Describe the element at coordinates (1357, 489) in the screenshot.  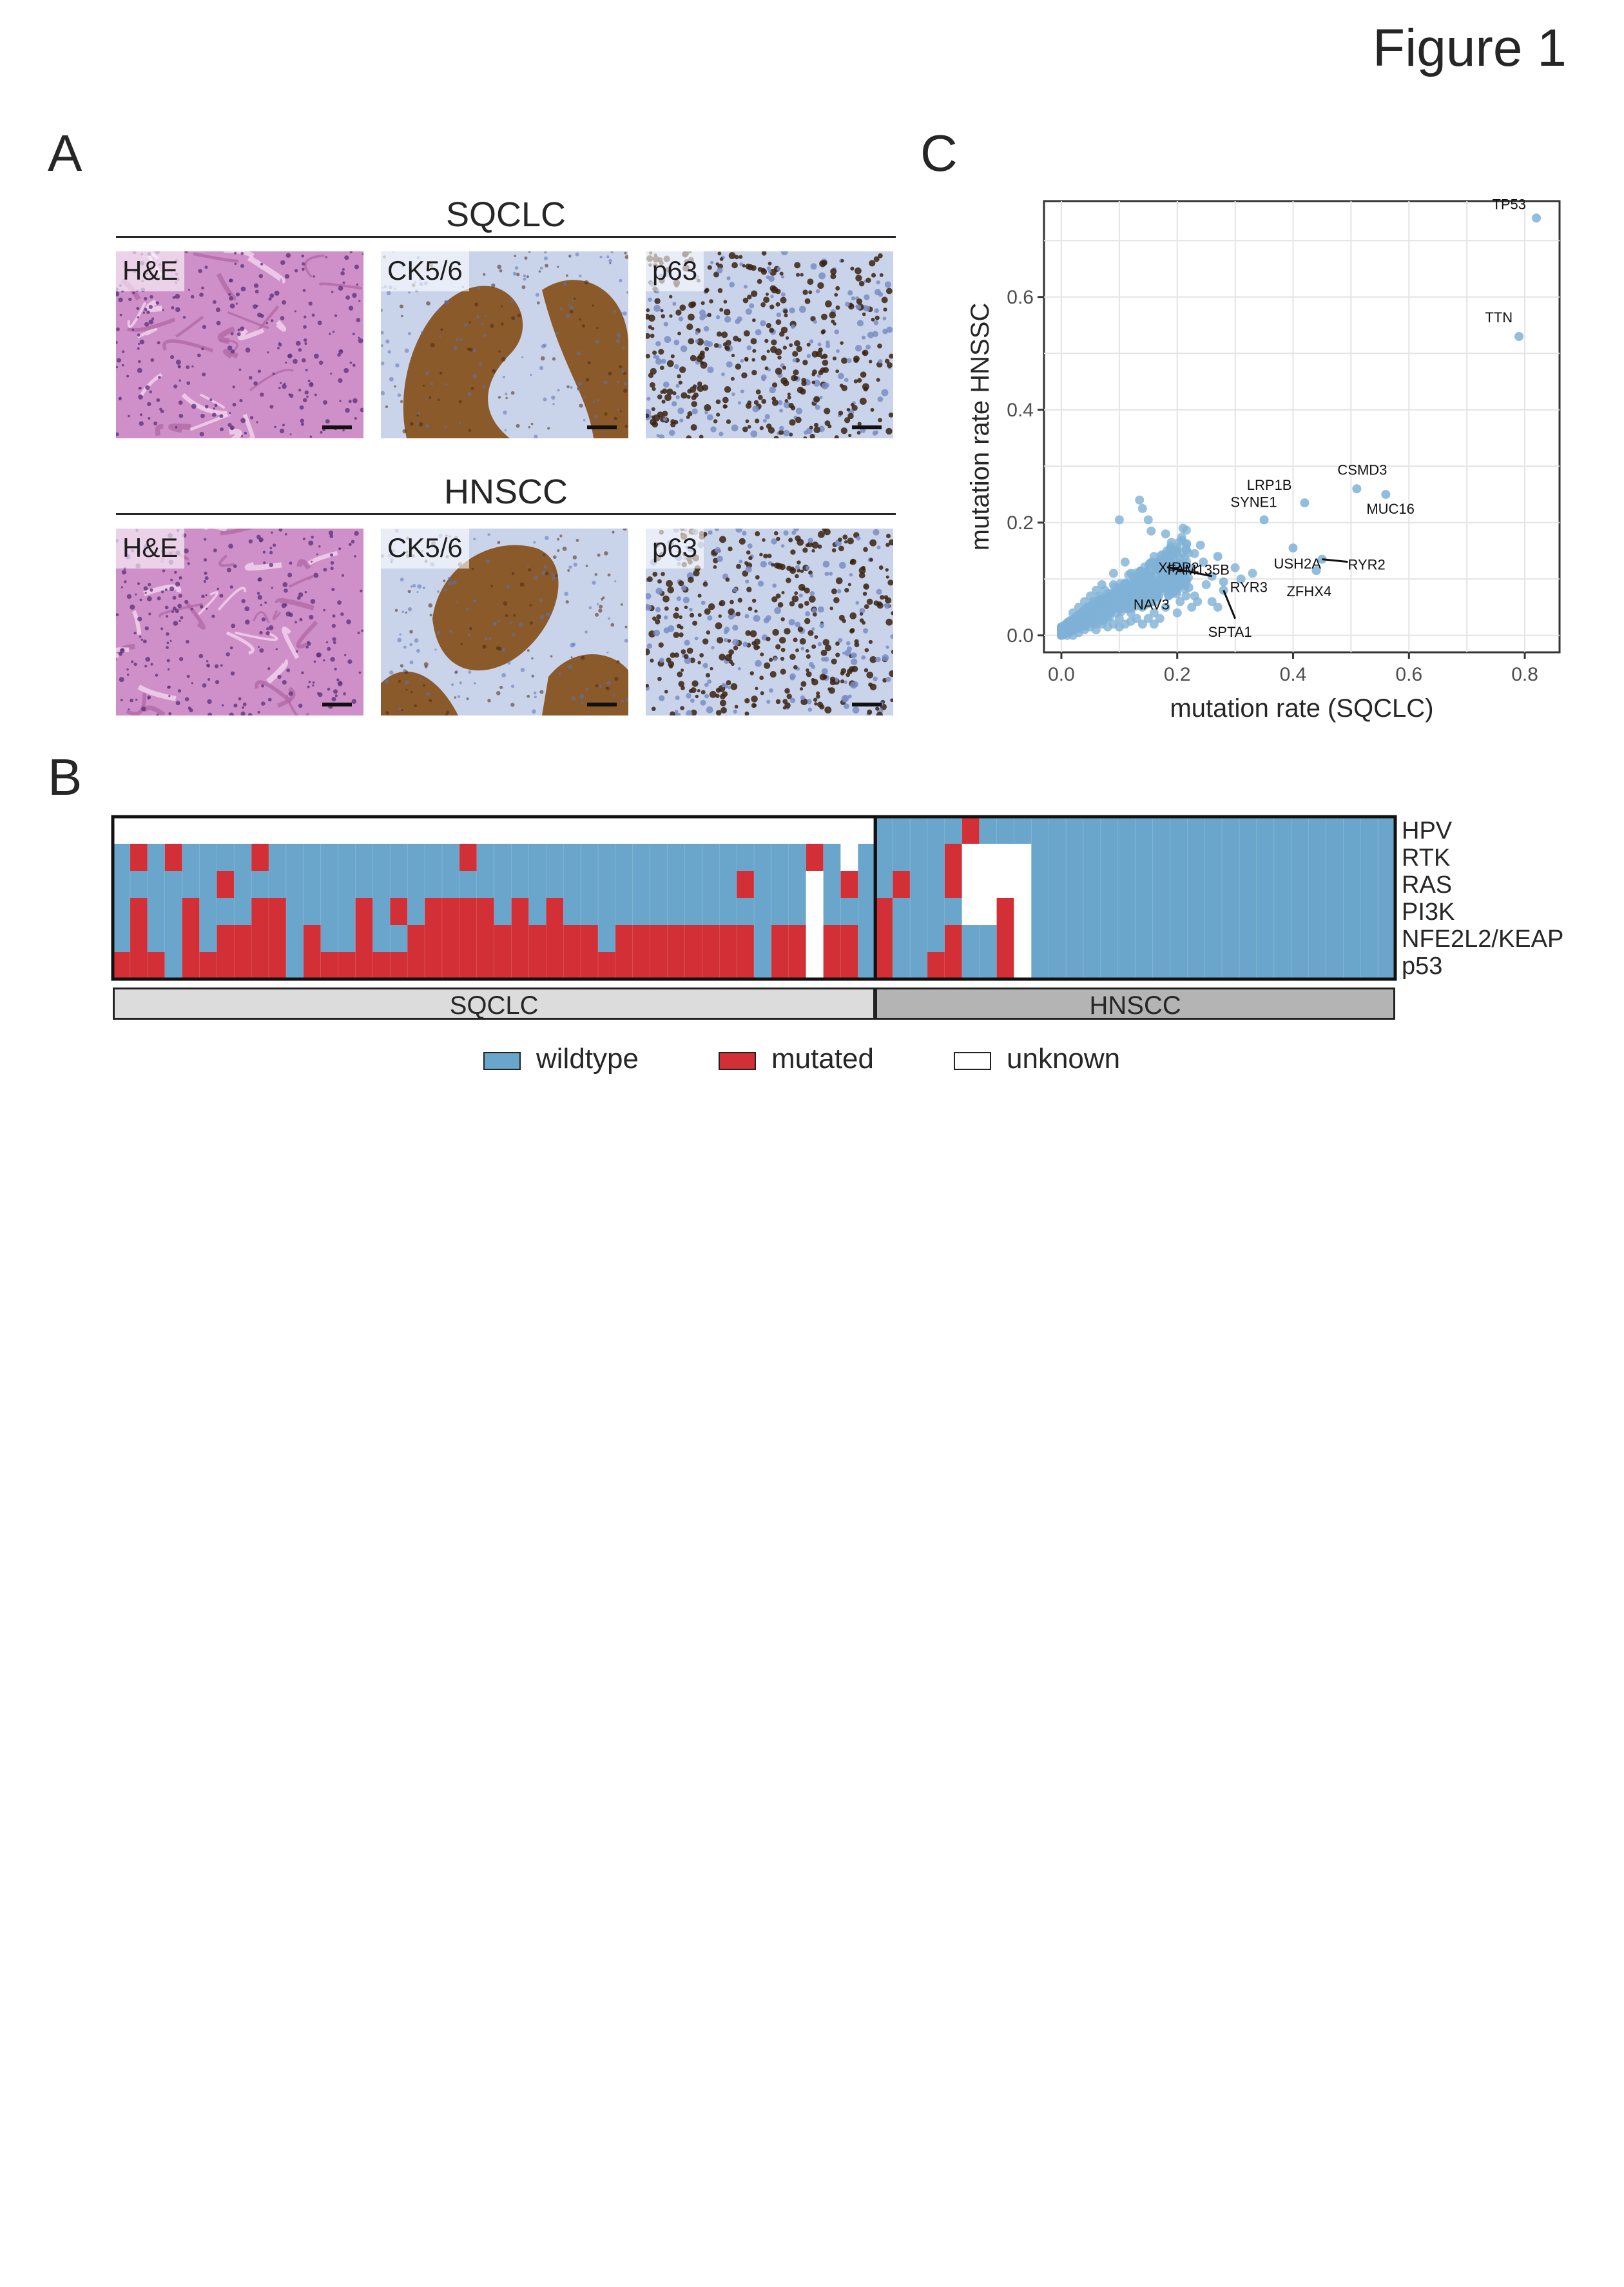
I see `scatter-point-csmd3` at that location.